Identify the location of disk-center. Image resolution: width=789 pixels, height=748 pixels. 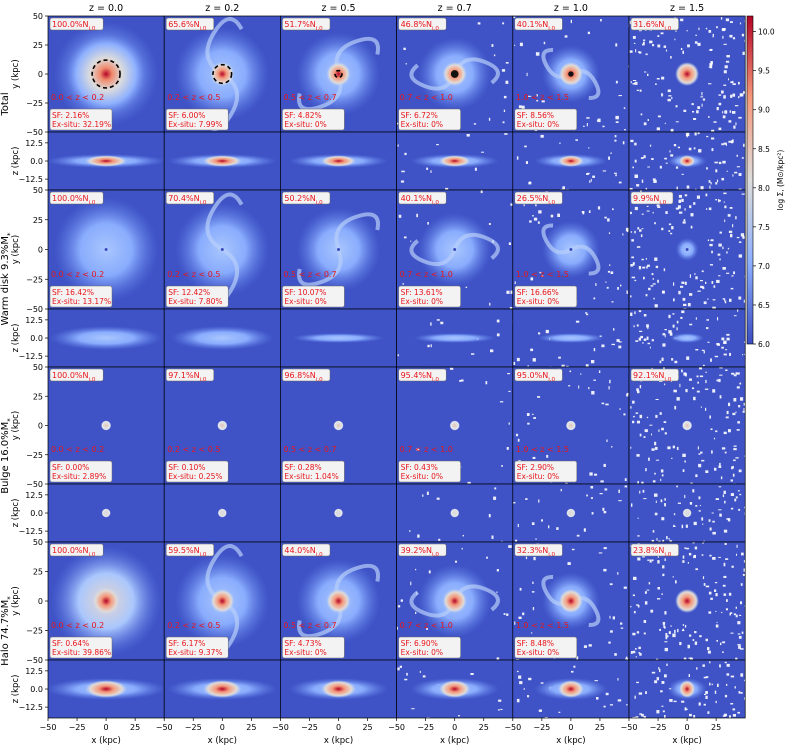
(455, 249).